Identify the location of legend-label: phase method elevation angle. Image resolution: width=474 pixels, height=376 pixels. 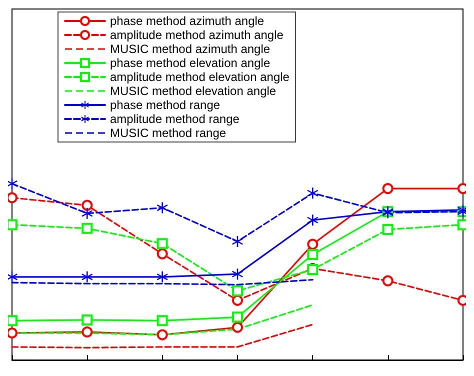
(190, 63).